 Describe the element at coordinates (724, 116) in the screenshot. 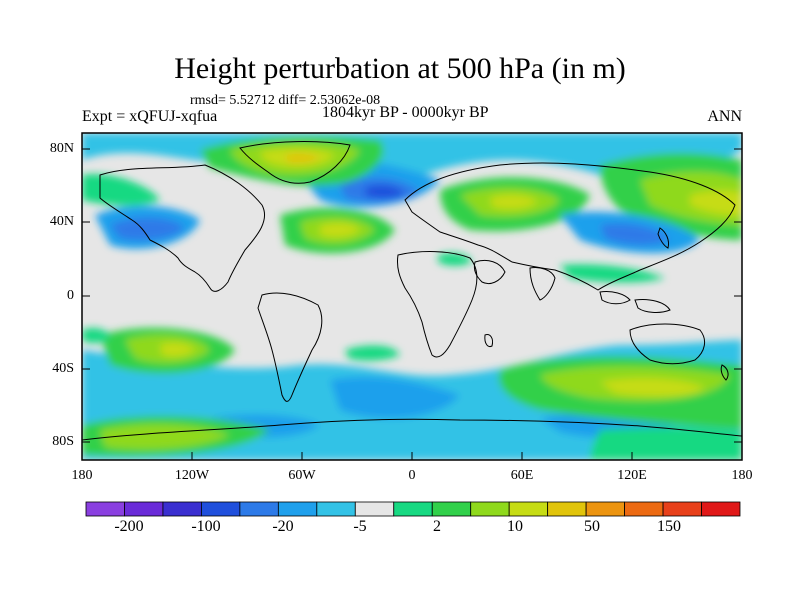

I see `season-label: ANN` at that location.